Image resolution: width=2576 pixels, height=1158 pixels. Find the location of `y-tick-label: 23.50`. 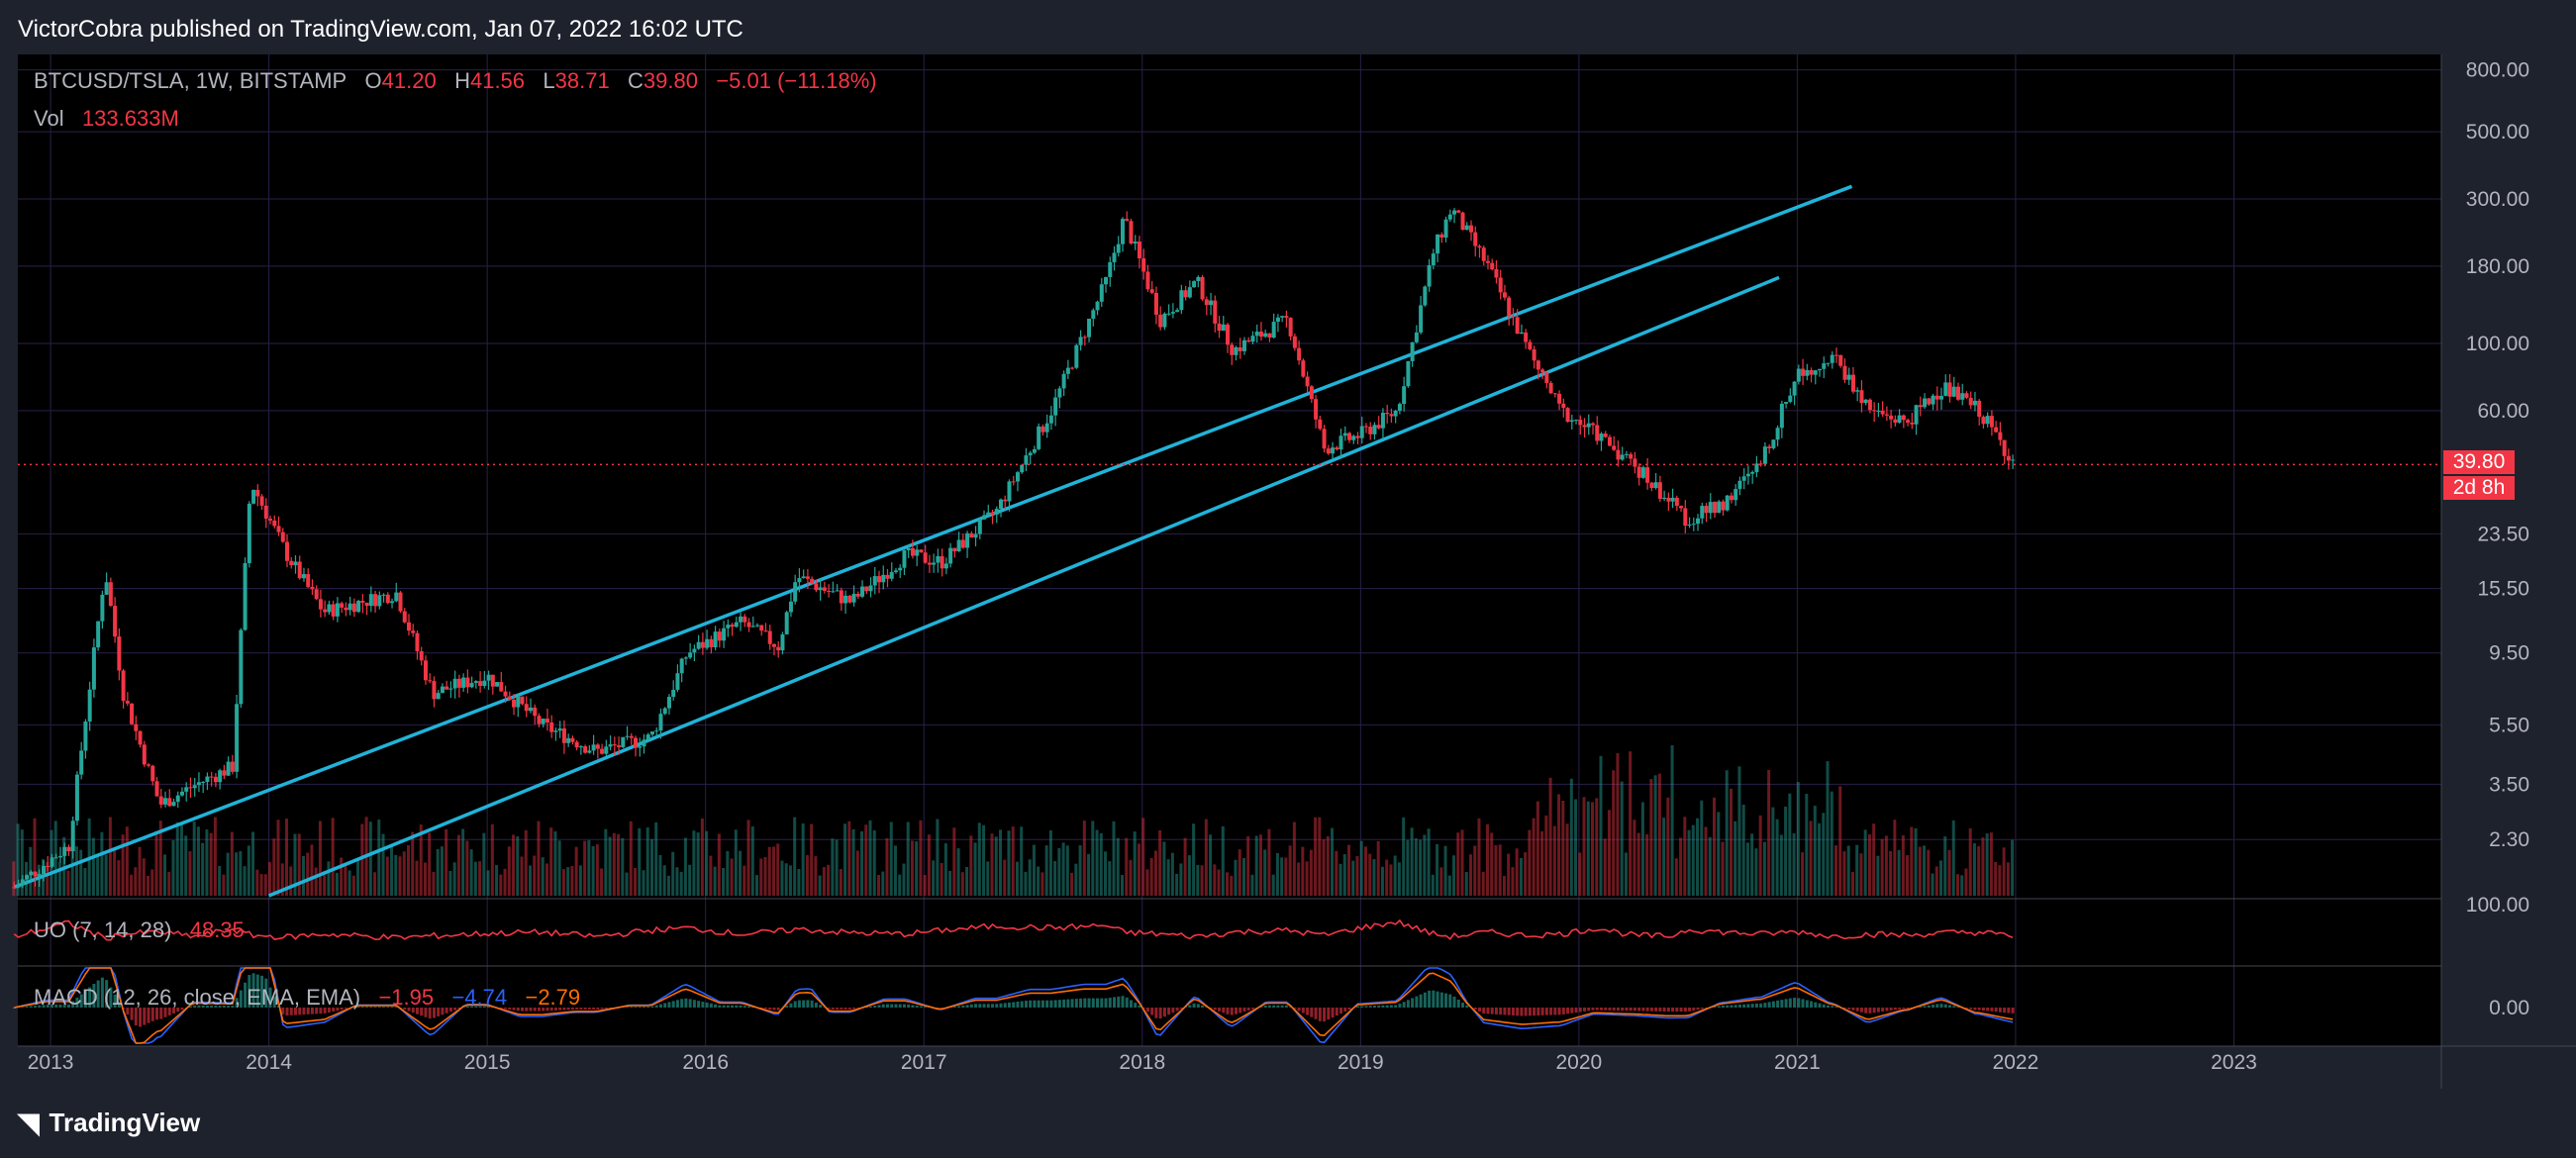

y-tick-label: 23.50 is located at coordinates (2503, 534).